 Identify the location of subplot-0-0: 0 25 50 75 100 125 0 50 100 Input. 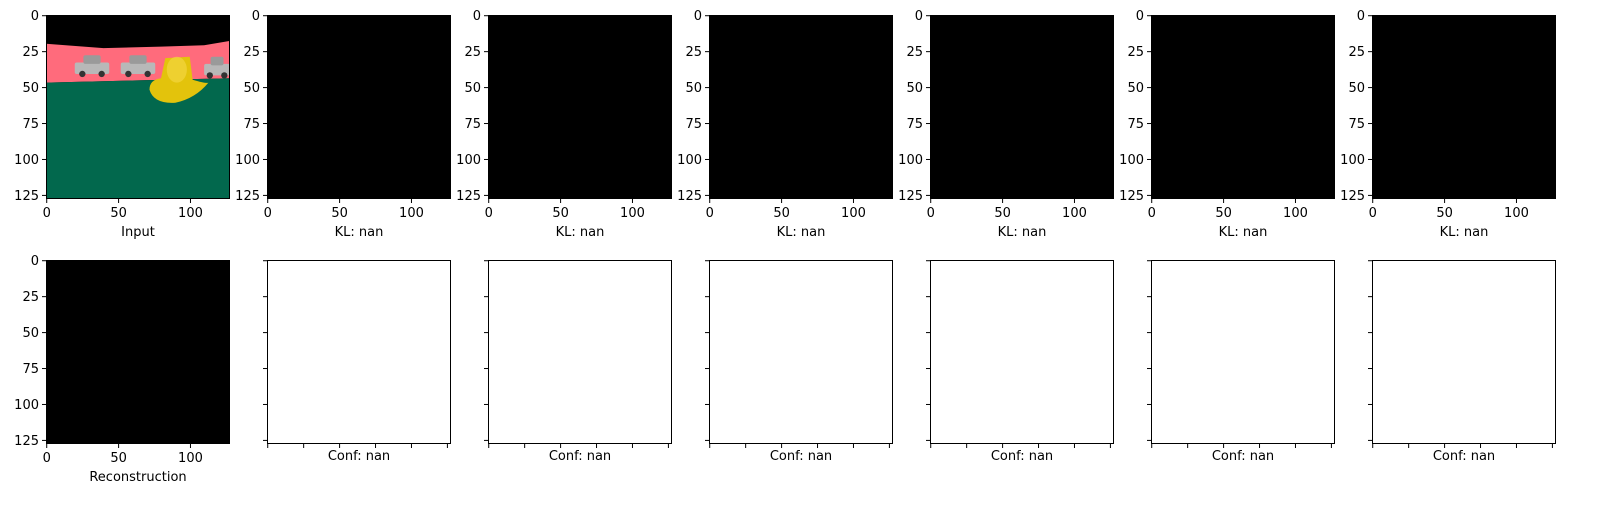
(122, 124).